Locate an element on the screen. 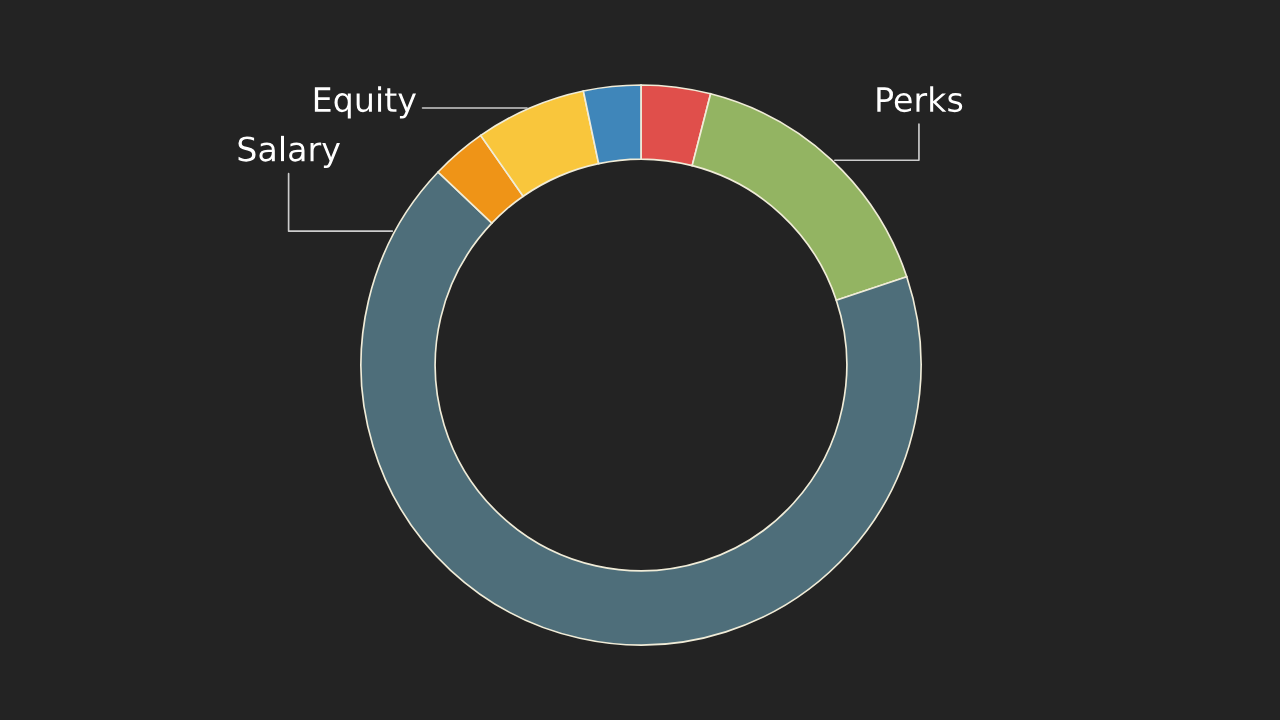  slice-label: Salary is located at coordinates (289, 152).